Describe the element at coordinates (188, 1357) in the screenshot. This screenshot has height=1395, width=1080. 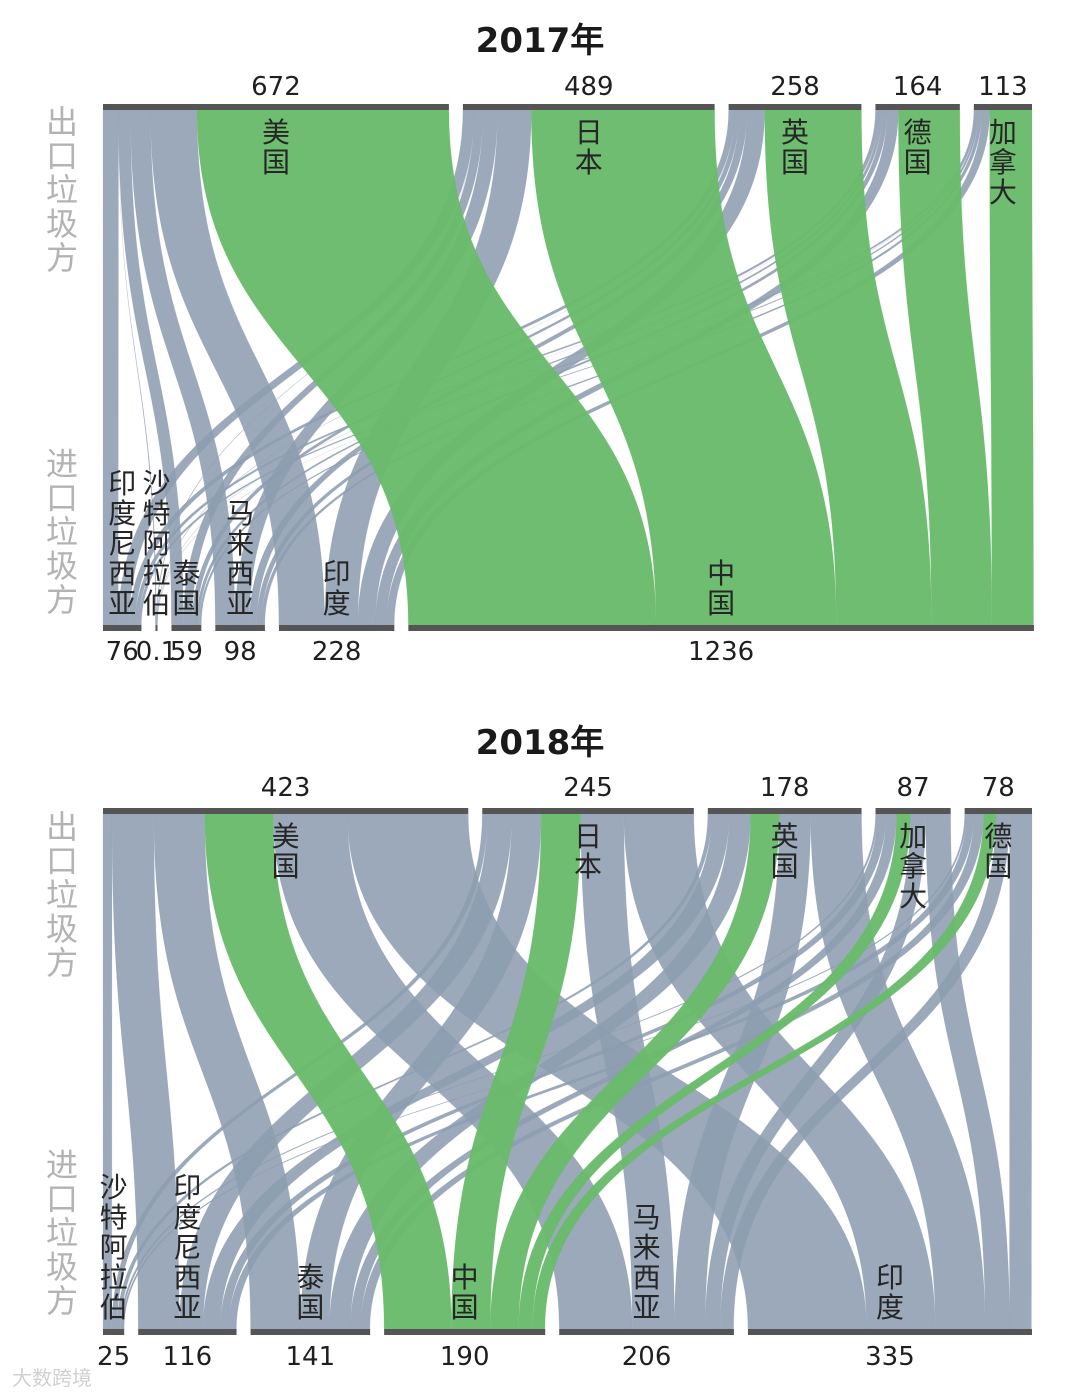
I see `importer-value: 116` at that location.